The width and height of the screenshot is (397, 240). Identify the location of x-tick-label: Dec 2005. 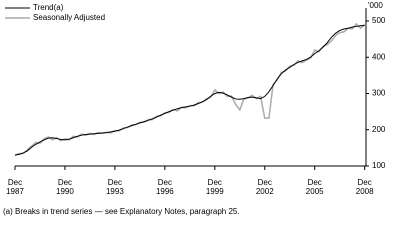
(314, 187).